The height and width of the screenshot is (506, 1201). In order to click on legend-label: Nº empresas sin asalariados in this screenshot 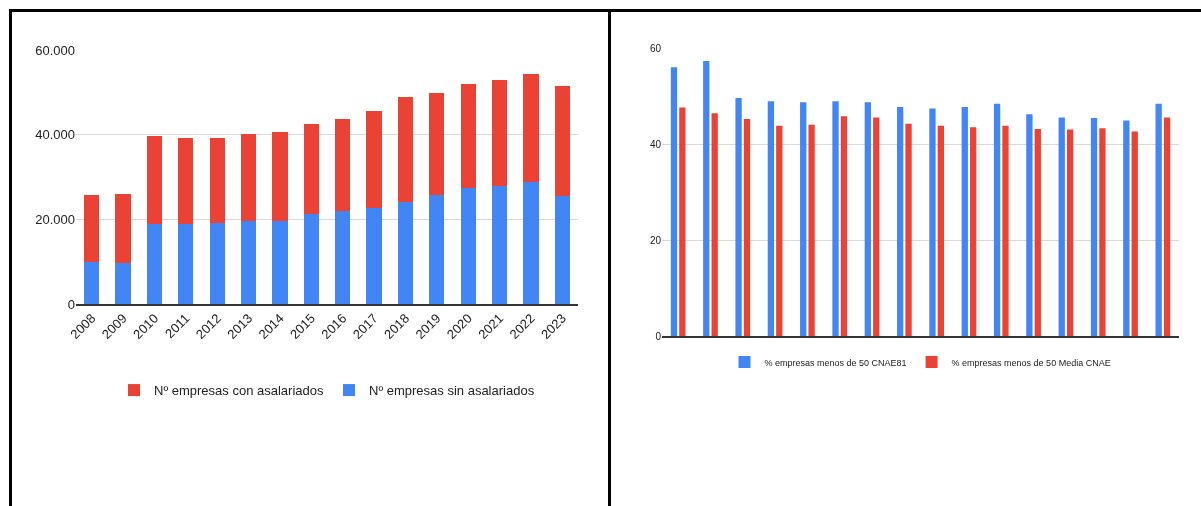, I will do `click(452, 391)`.